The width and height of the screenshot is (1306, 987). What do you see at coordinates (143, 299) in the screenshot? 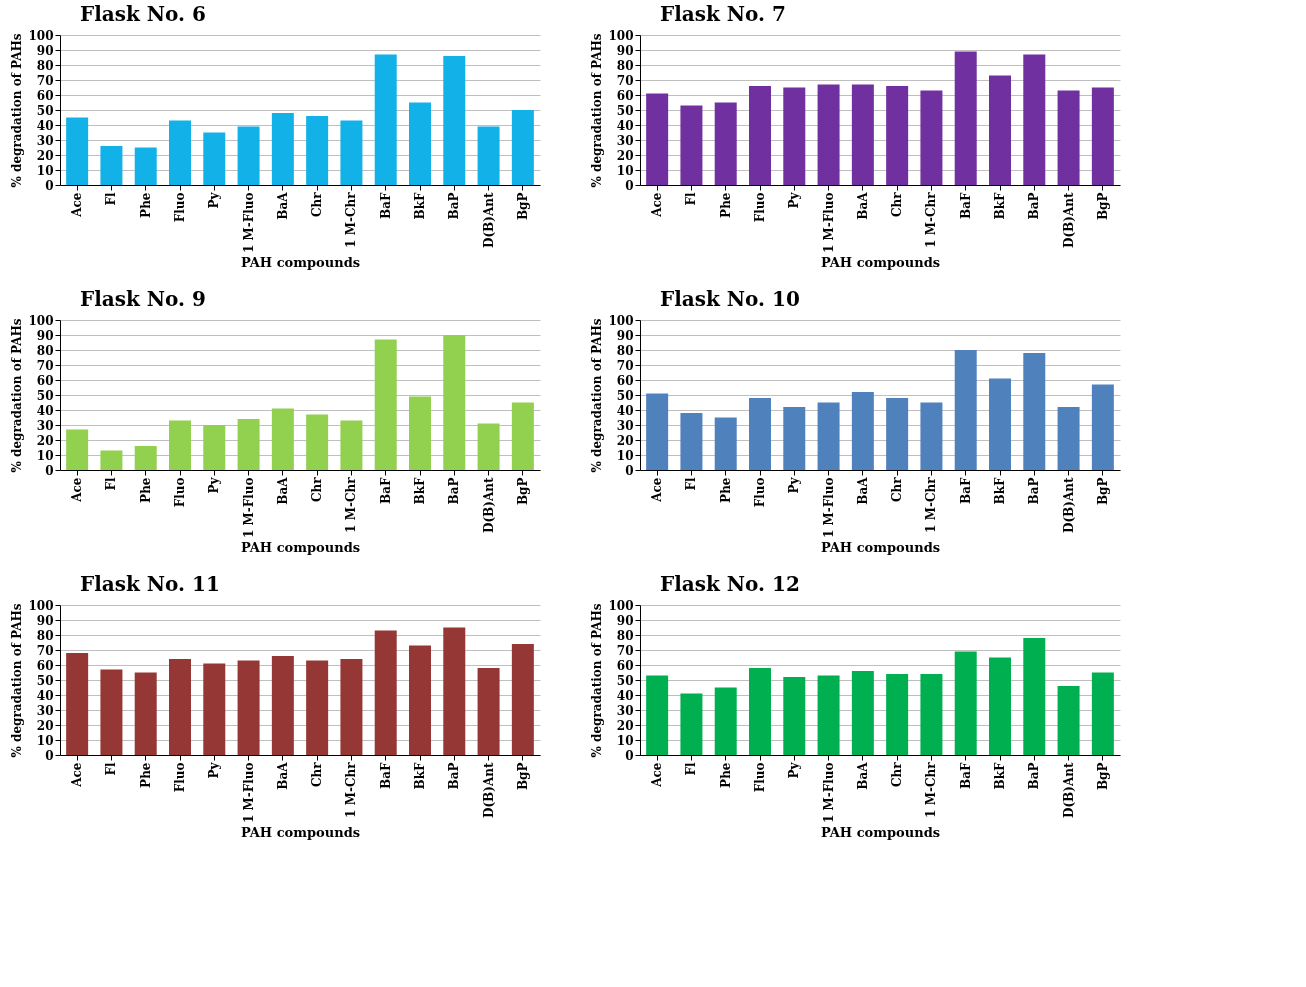
I see `chart-title: Flask No. 9` at bounding box center [143, 299].